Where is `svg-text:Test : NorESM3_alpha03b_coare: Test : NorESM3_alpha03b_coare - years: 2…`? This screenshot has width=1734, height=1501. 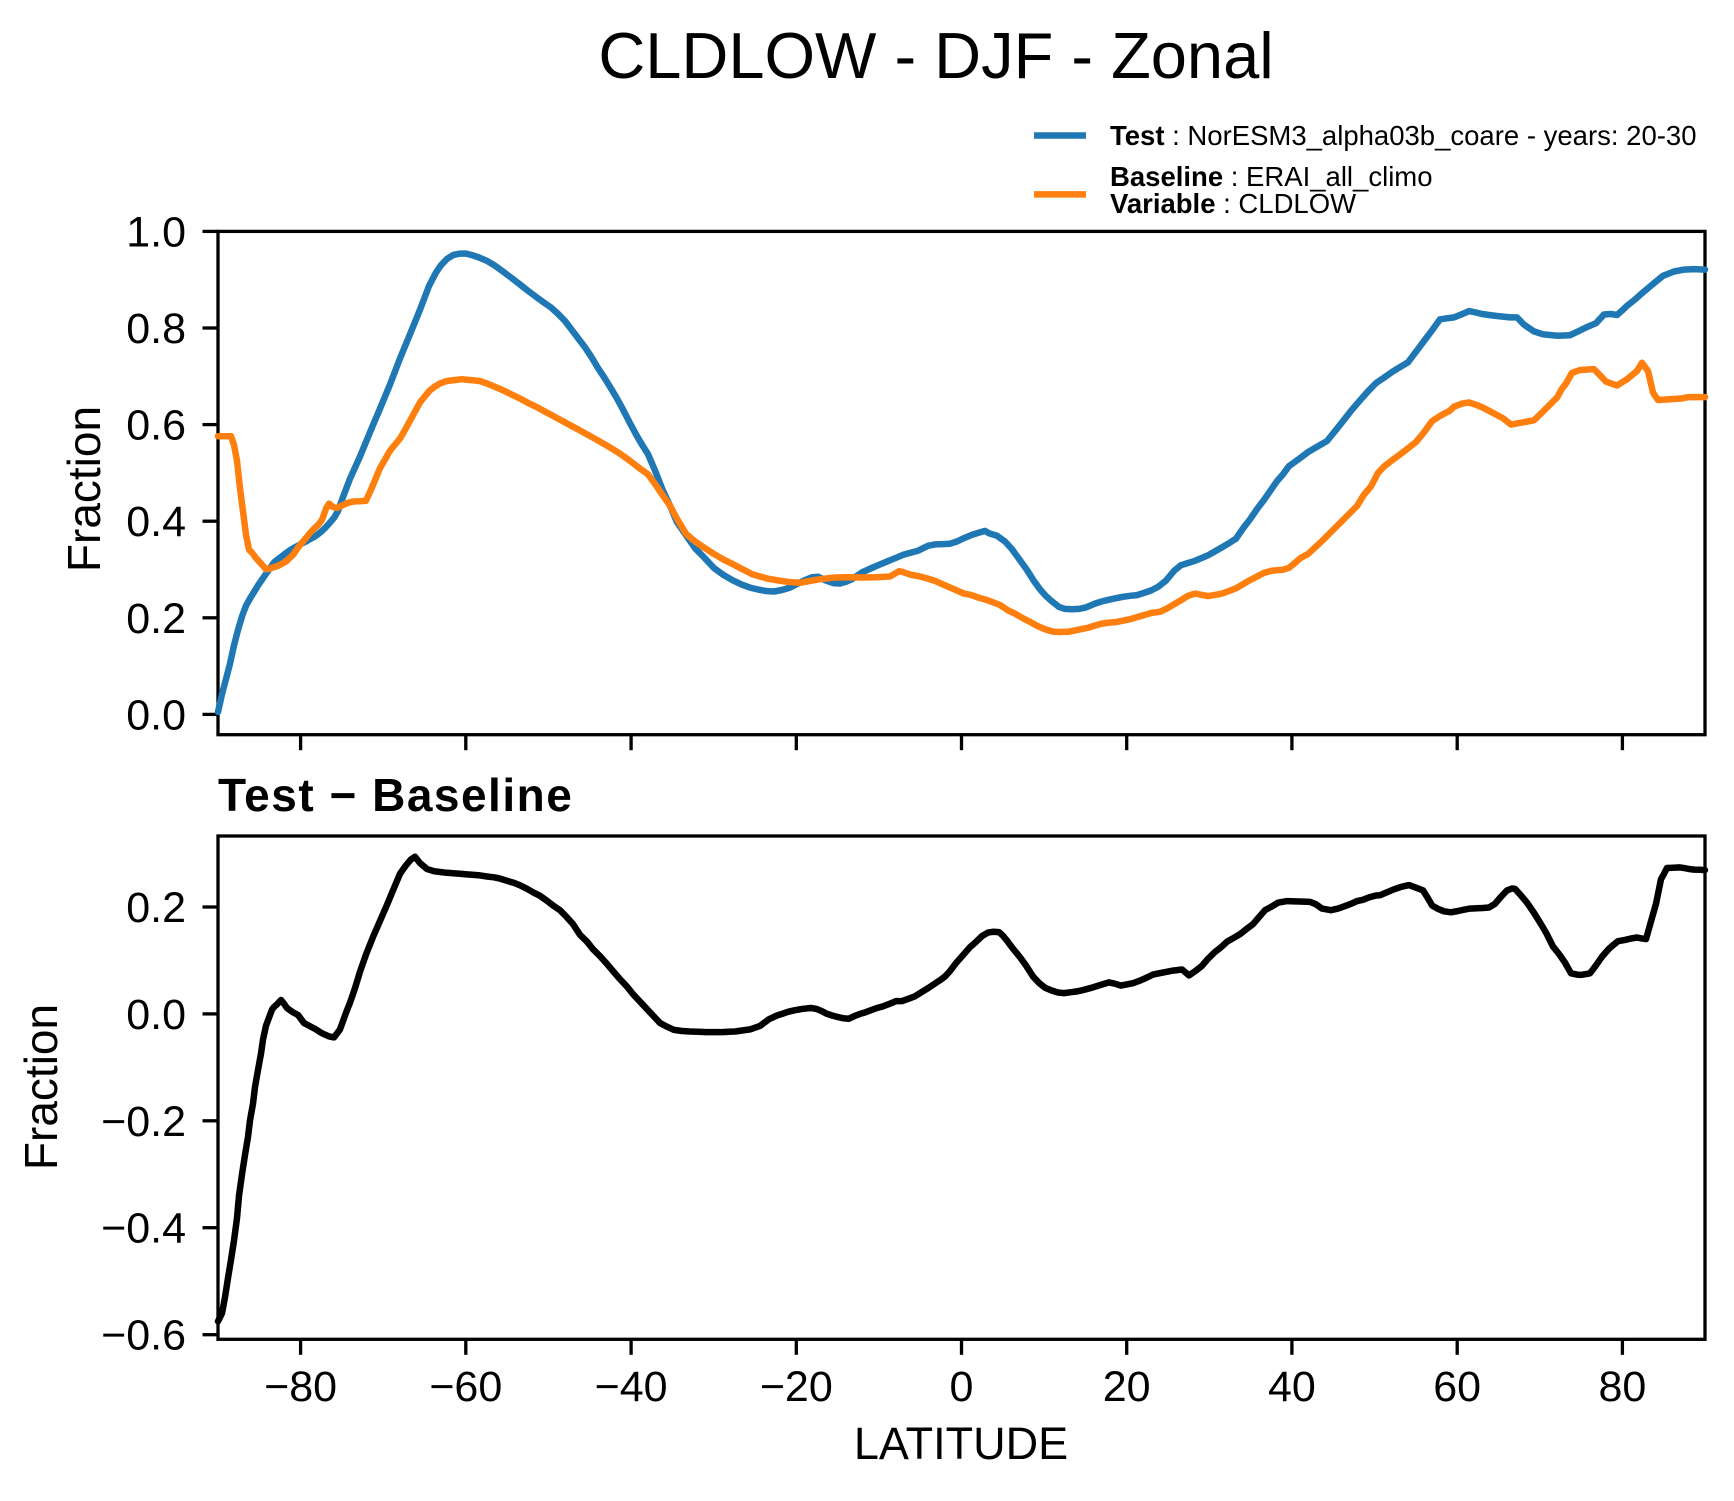
svg-text:Test : NorESM3_alpha03b_coare: Test : NorESM3_alpha03b_coare - years: 2… is located at coordinates (1403, 135).